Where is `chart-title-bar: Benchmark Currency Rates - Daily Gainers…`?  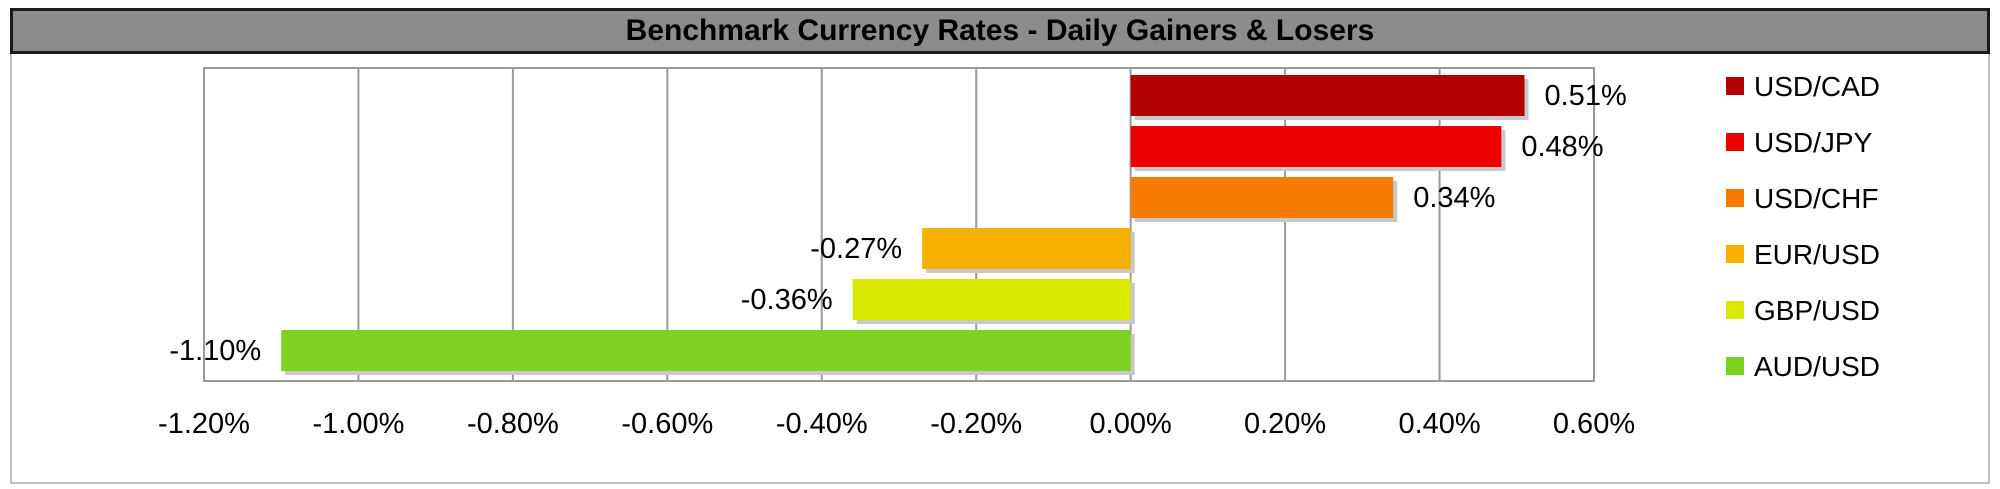
chart-title-bar: Benchmark Currency Rates - Daily Gainers… is located at coordinates (1000, 31).